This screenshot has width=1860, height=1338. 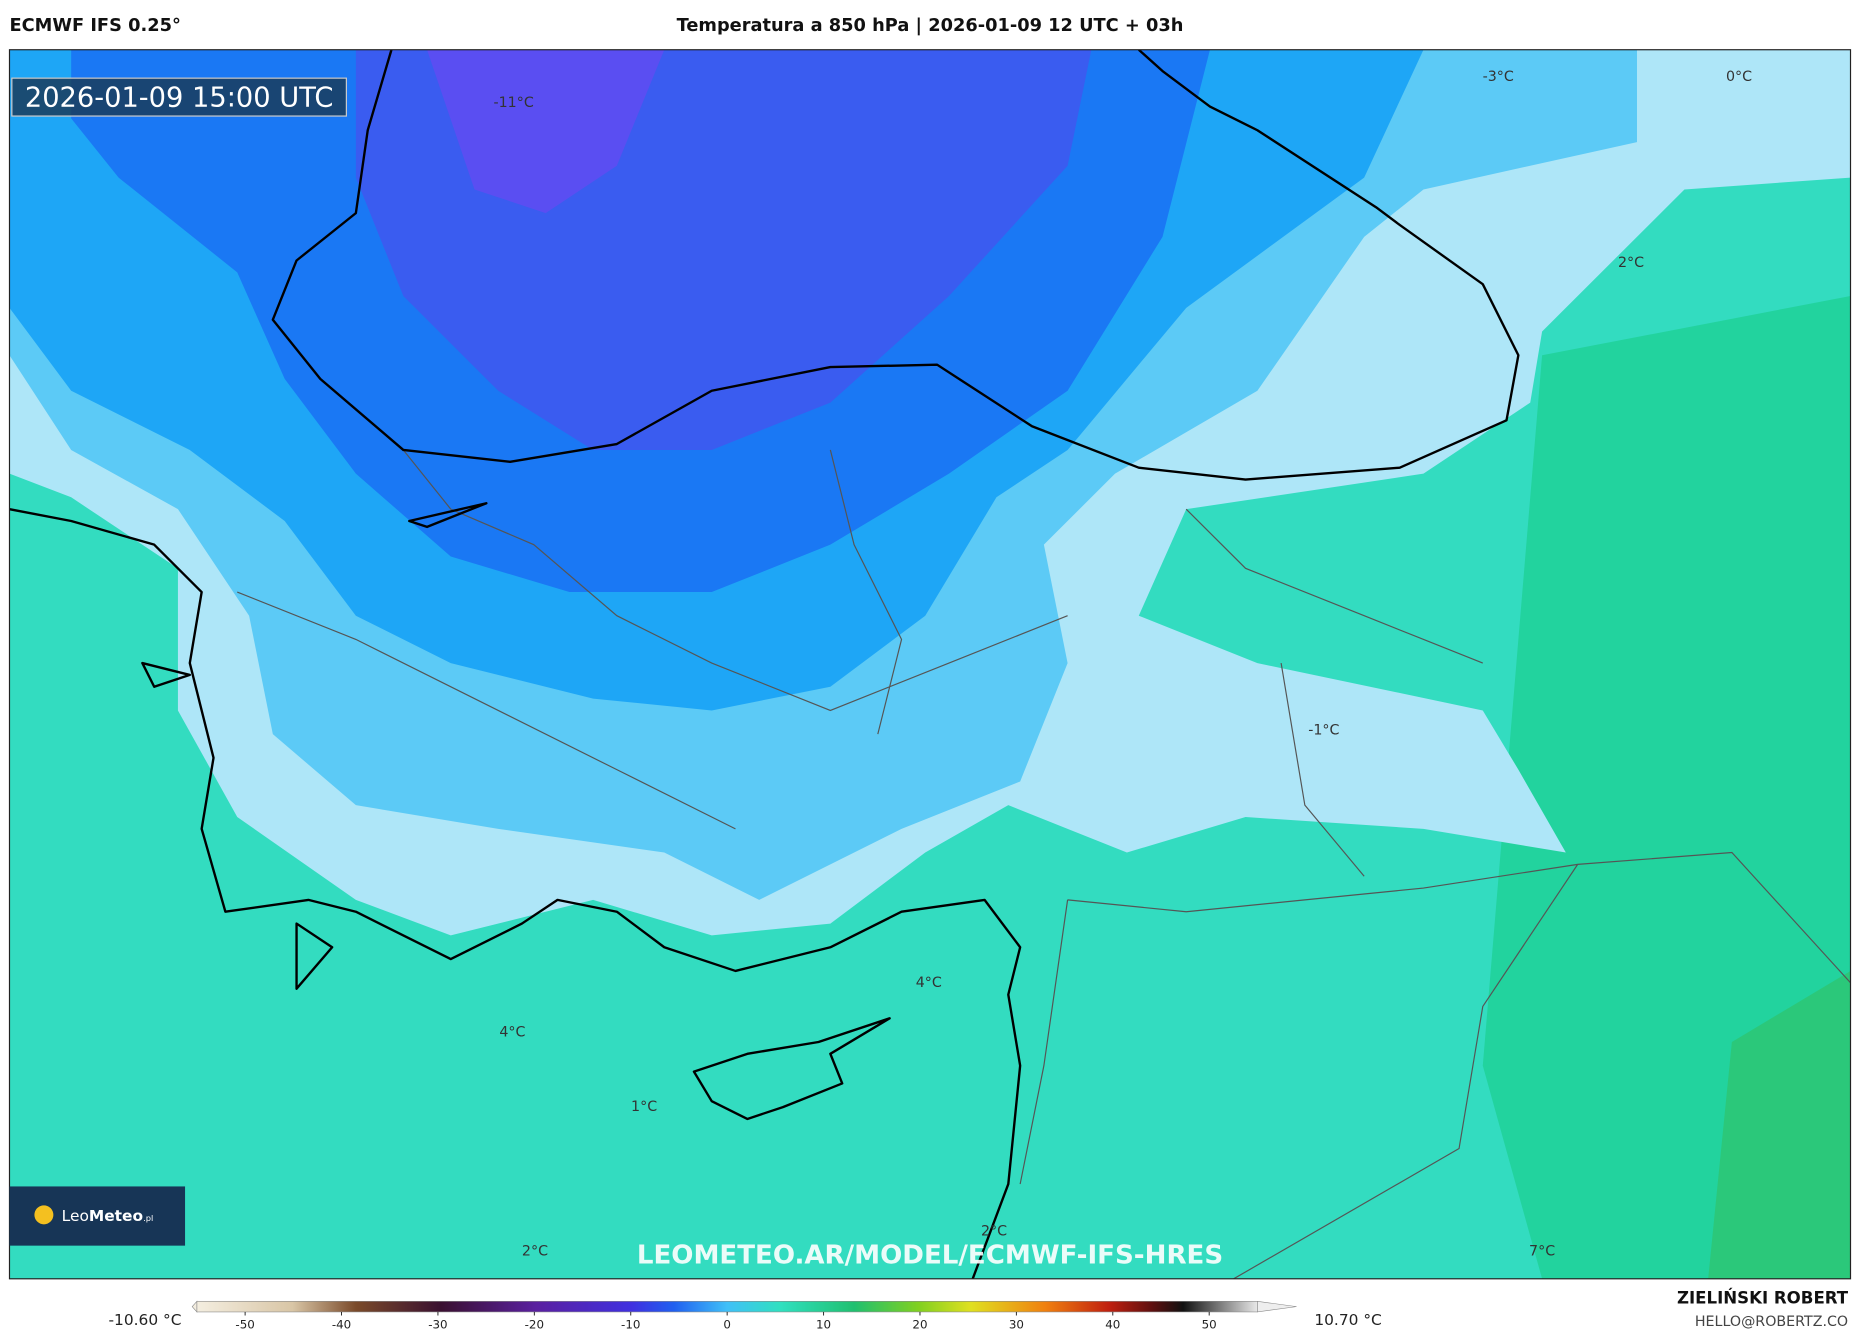 What do you see at coordinates (930, 1255) in the screenshot?
I see `watermark: LEOMETEO.AR/MODEL/ECMWF-IFS-HRES` at bounding box center [930, 1255].